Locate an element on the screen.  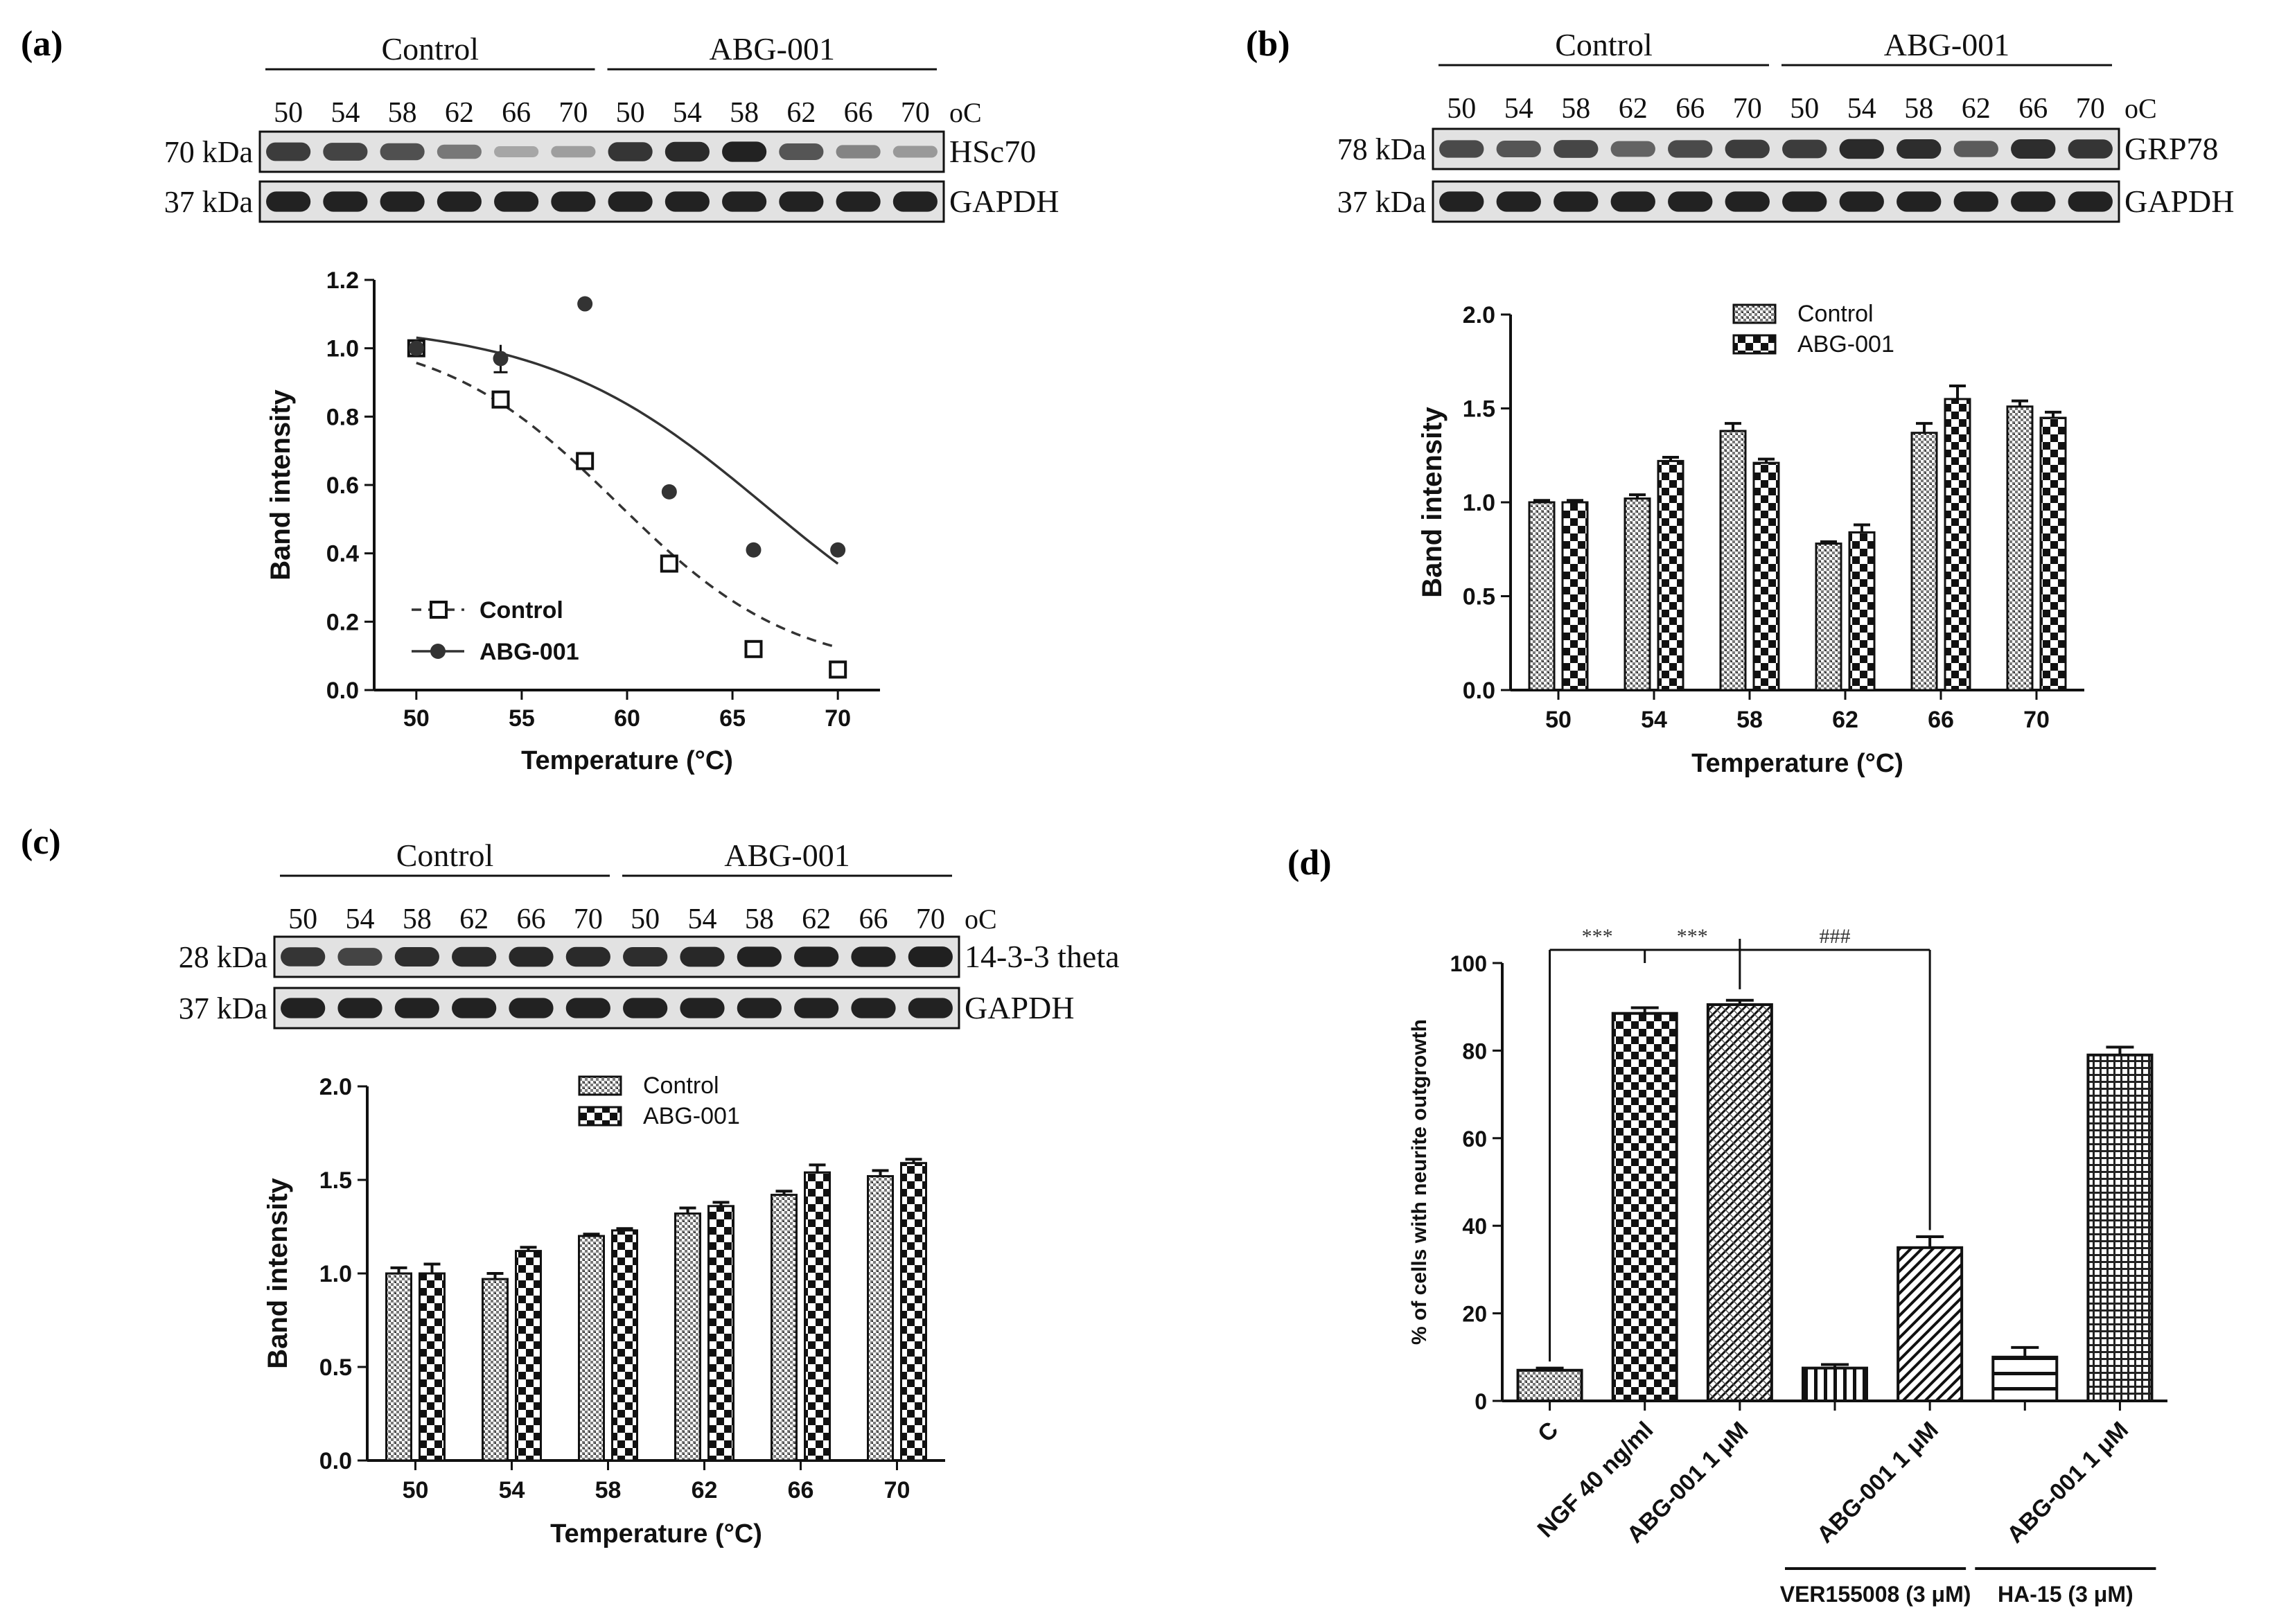
panel-label: (c) is located at coordinates (41, 842).